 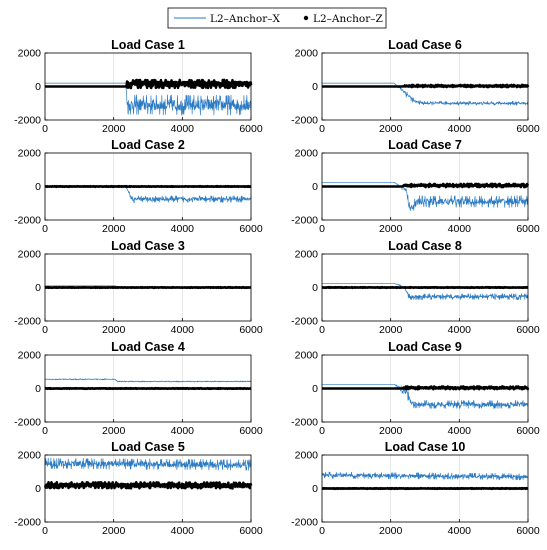 What do you see at coordinates (425, 447) in the screenshot?
I see `panel-title: Load Case 10` at bounding box center [425, 447].